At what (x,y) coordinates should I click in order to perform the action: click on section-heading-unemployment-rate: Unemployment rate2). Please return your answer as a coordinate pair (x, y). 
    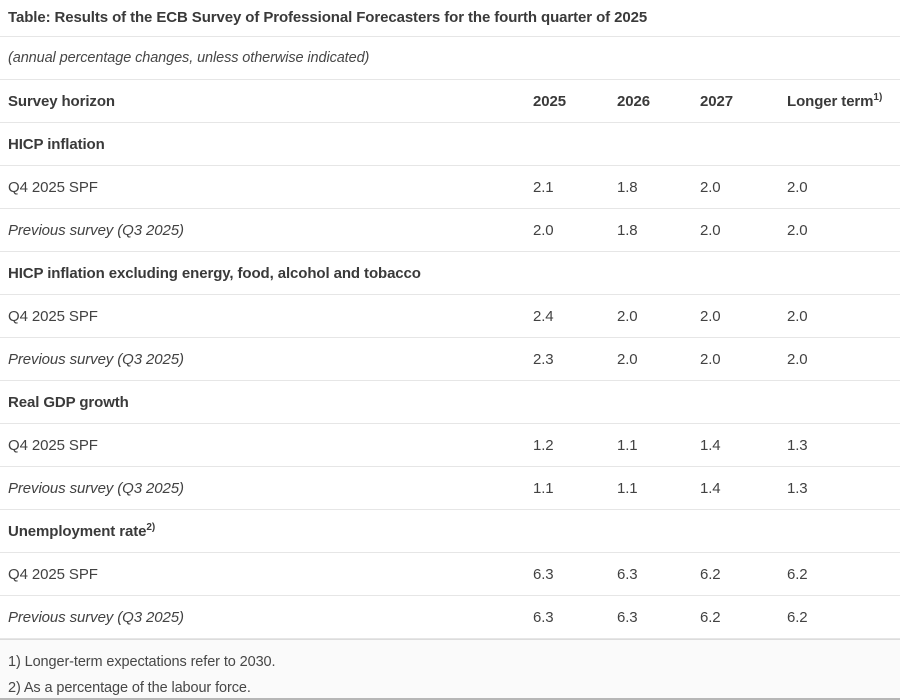
    Looking at the image, I should click on (450, 531).